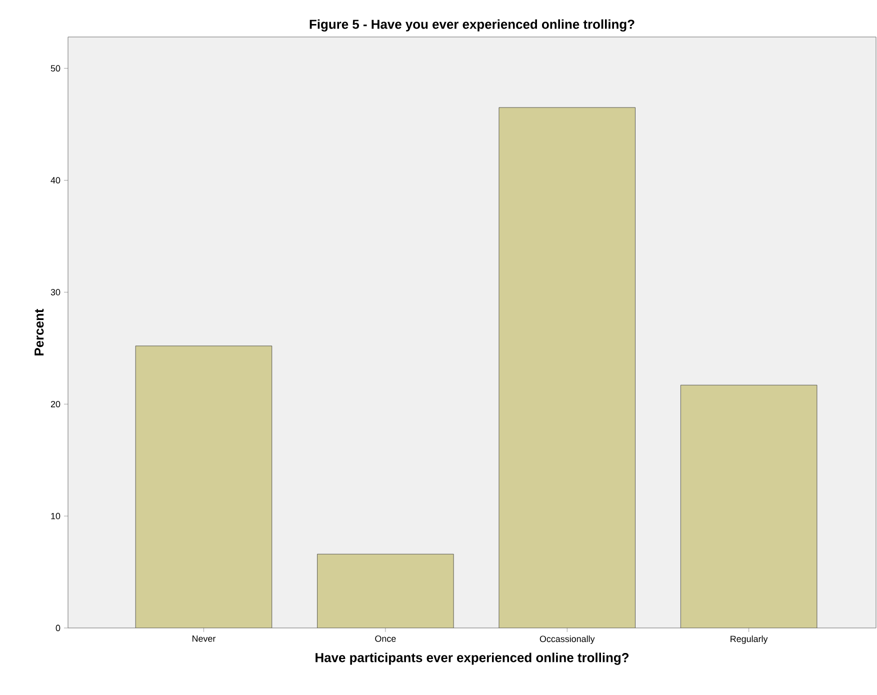 Image resolution: width=877 pixels, height=695 pixels. Describe the element at coordinates (204, 639) in the screenshot. I see `x-tick-label: Never` at that location.